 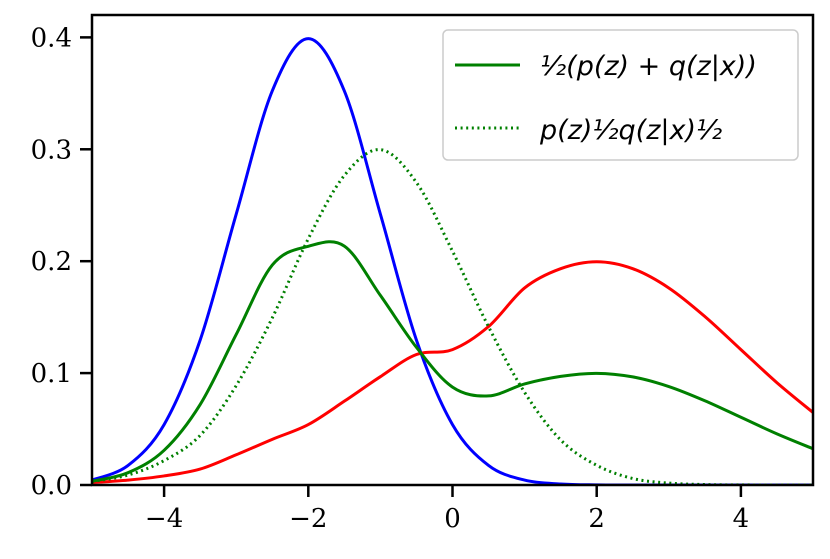 I want to click on legend-label-mixture: ½(p(z) + q(z|x)), so click(x=648, y=66).